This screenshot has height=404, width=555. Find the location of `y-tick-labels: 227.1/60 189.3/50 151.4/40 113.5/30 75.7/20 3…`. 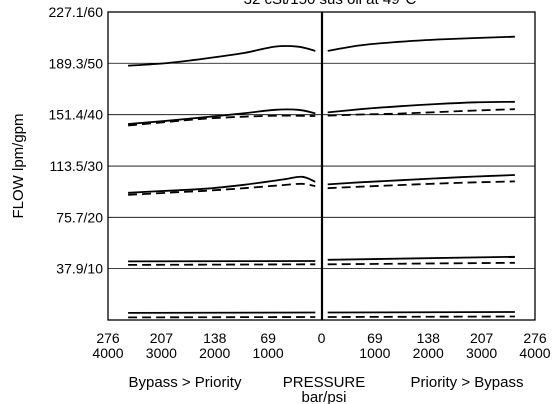

y-tick-labels: 227.1/60 189.3/50 151.4/40 113.5/30 75.7/20 3… is located at coordinates (76, 140).